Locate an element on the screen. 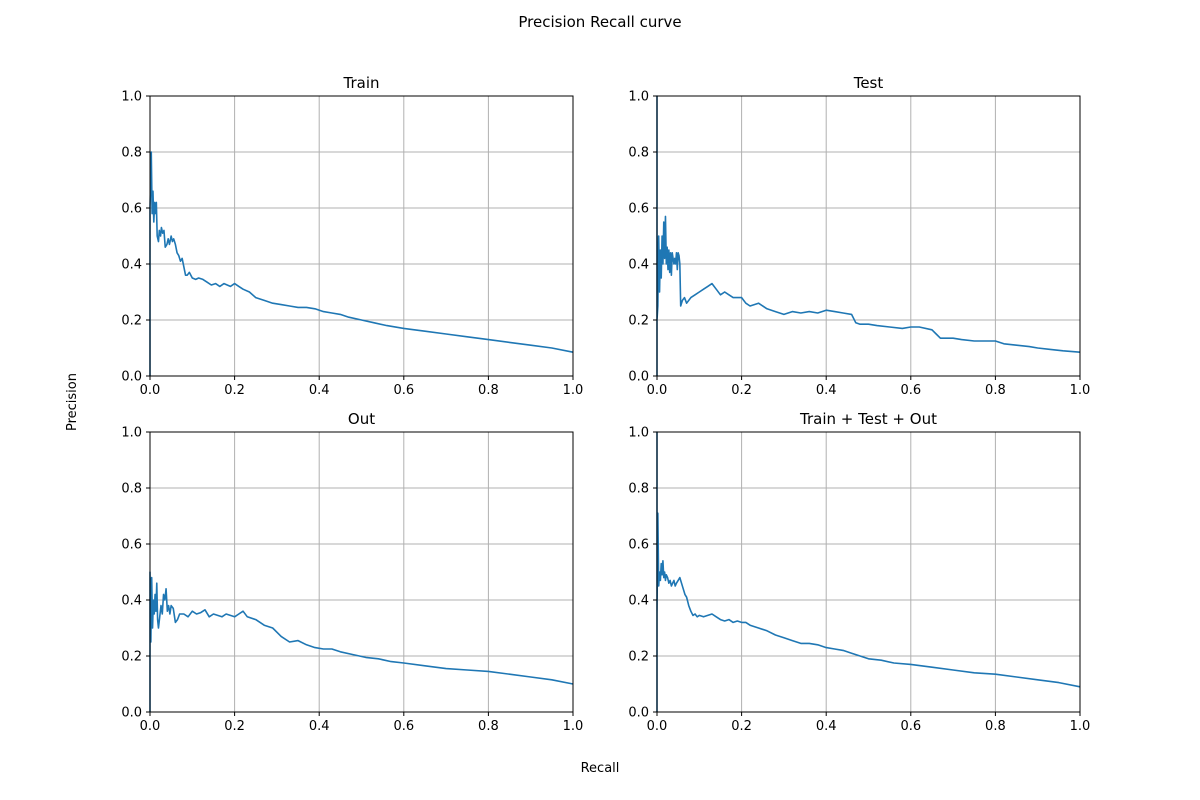 This screenshot has height=800, width=1200. subplot-test-ytick-label-2: 0.4 is located at coordinates (638, 265).